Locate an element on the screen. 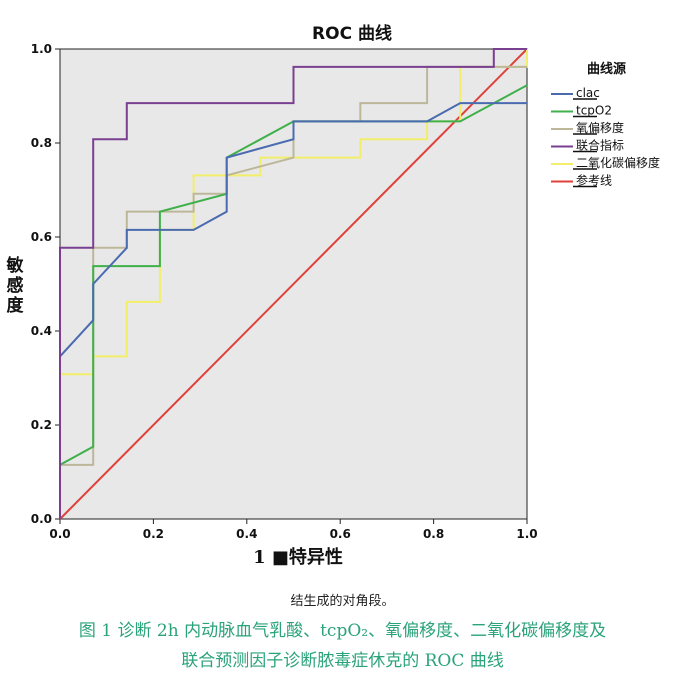  x-axis-label: 1 ■特异性 is located at coordinates (298, 557).